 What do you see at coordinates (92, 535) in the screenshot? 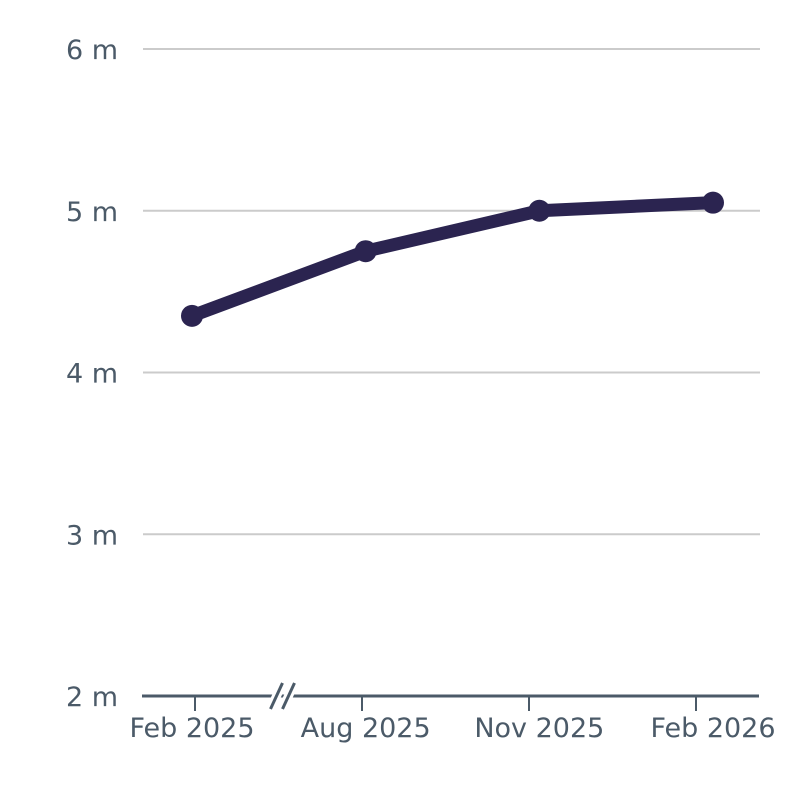
I see `y-axis-tick-label: 3 m` at bounding box center [92, 535].